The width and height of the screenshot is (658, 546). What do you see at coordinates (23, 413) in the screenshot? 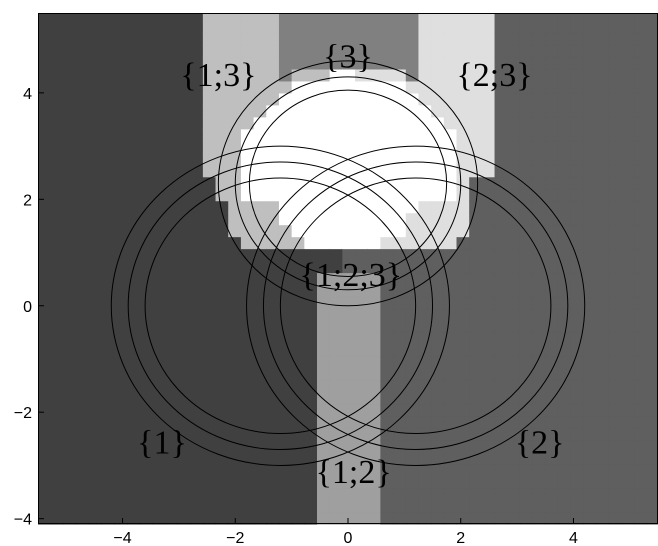
I see `y-tick-label: −2` at bounding box center [23, 413].